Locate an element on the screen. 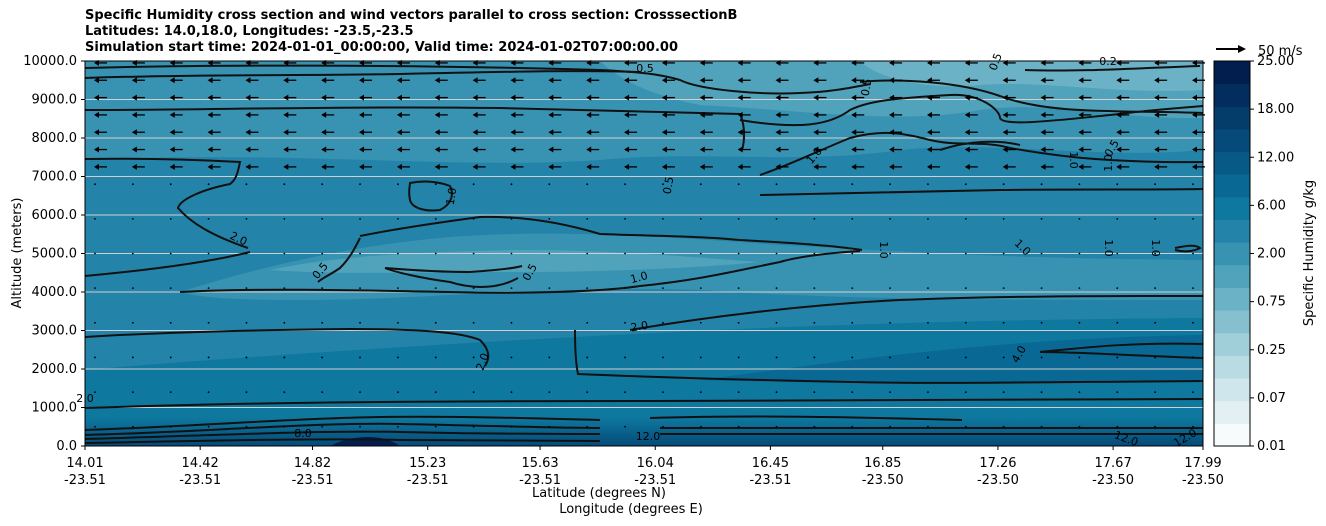 The width and height of the screenshot is (1326, 526). x-tick-label-lon: -23.50 is located at coordinates (998, 480).